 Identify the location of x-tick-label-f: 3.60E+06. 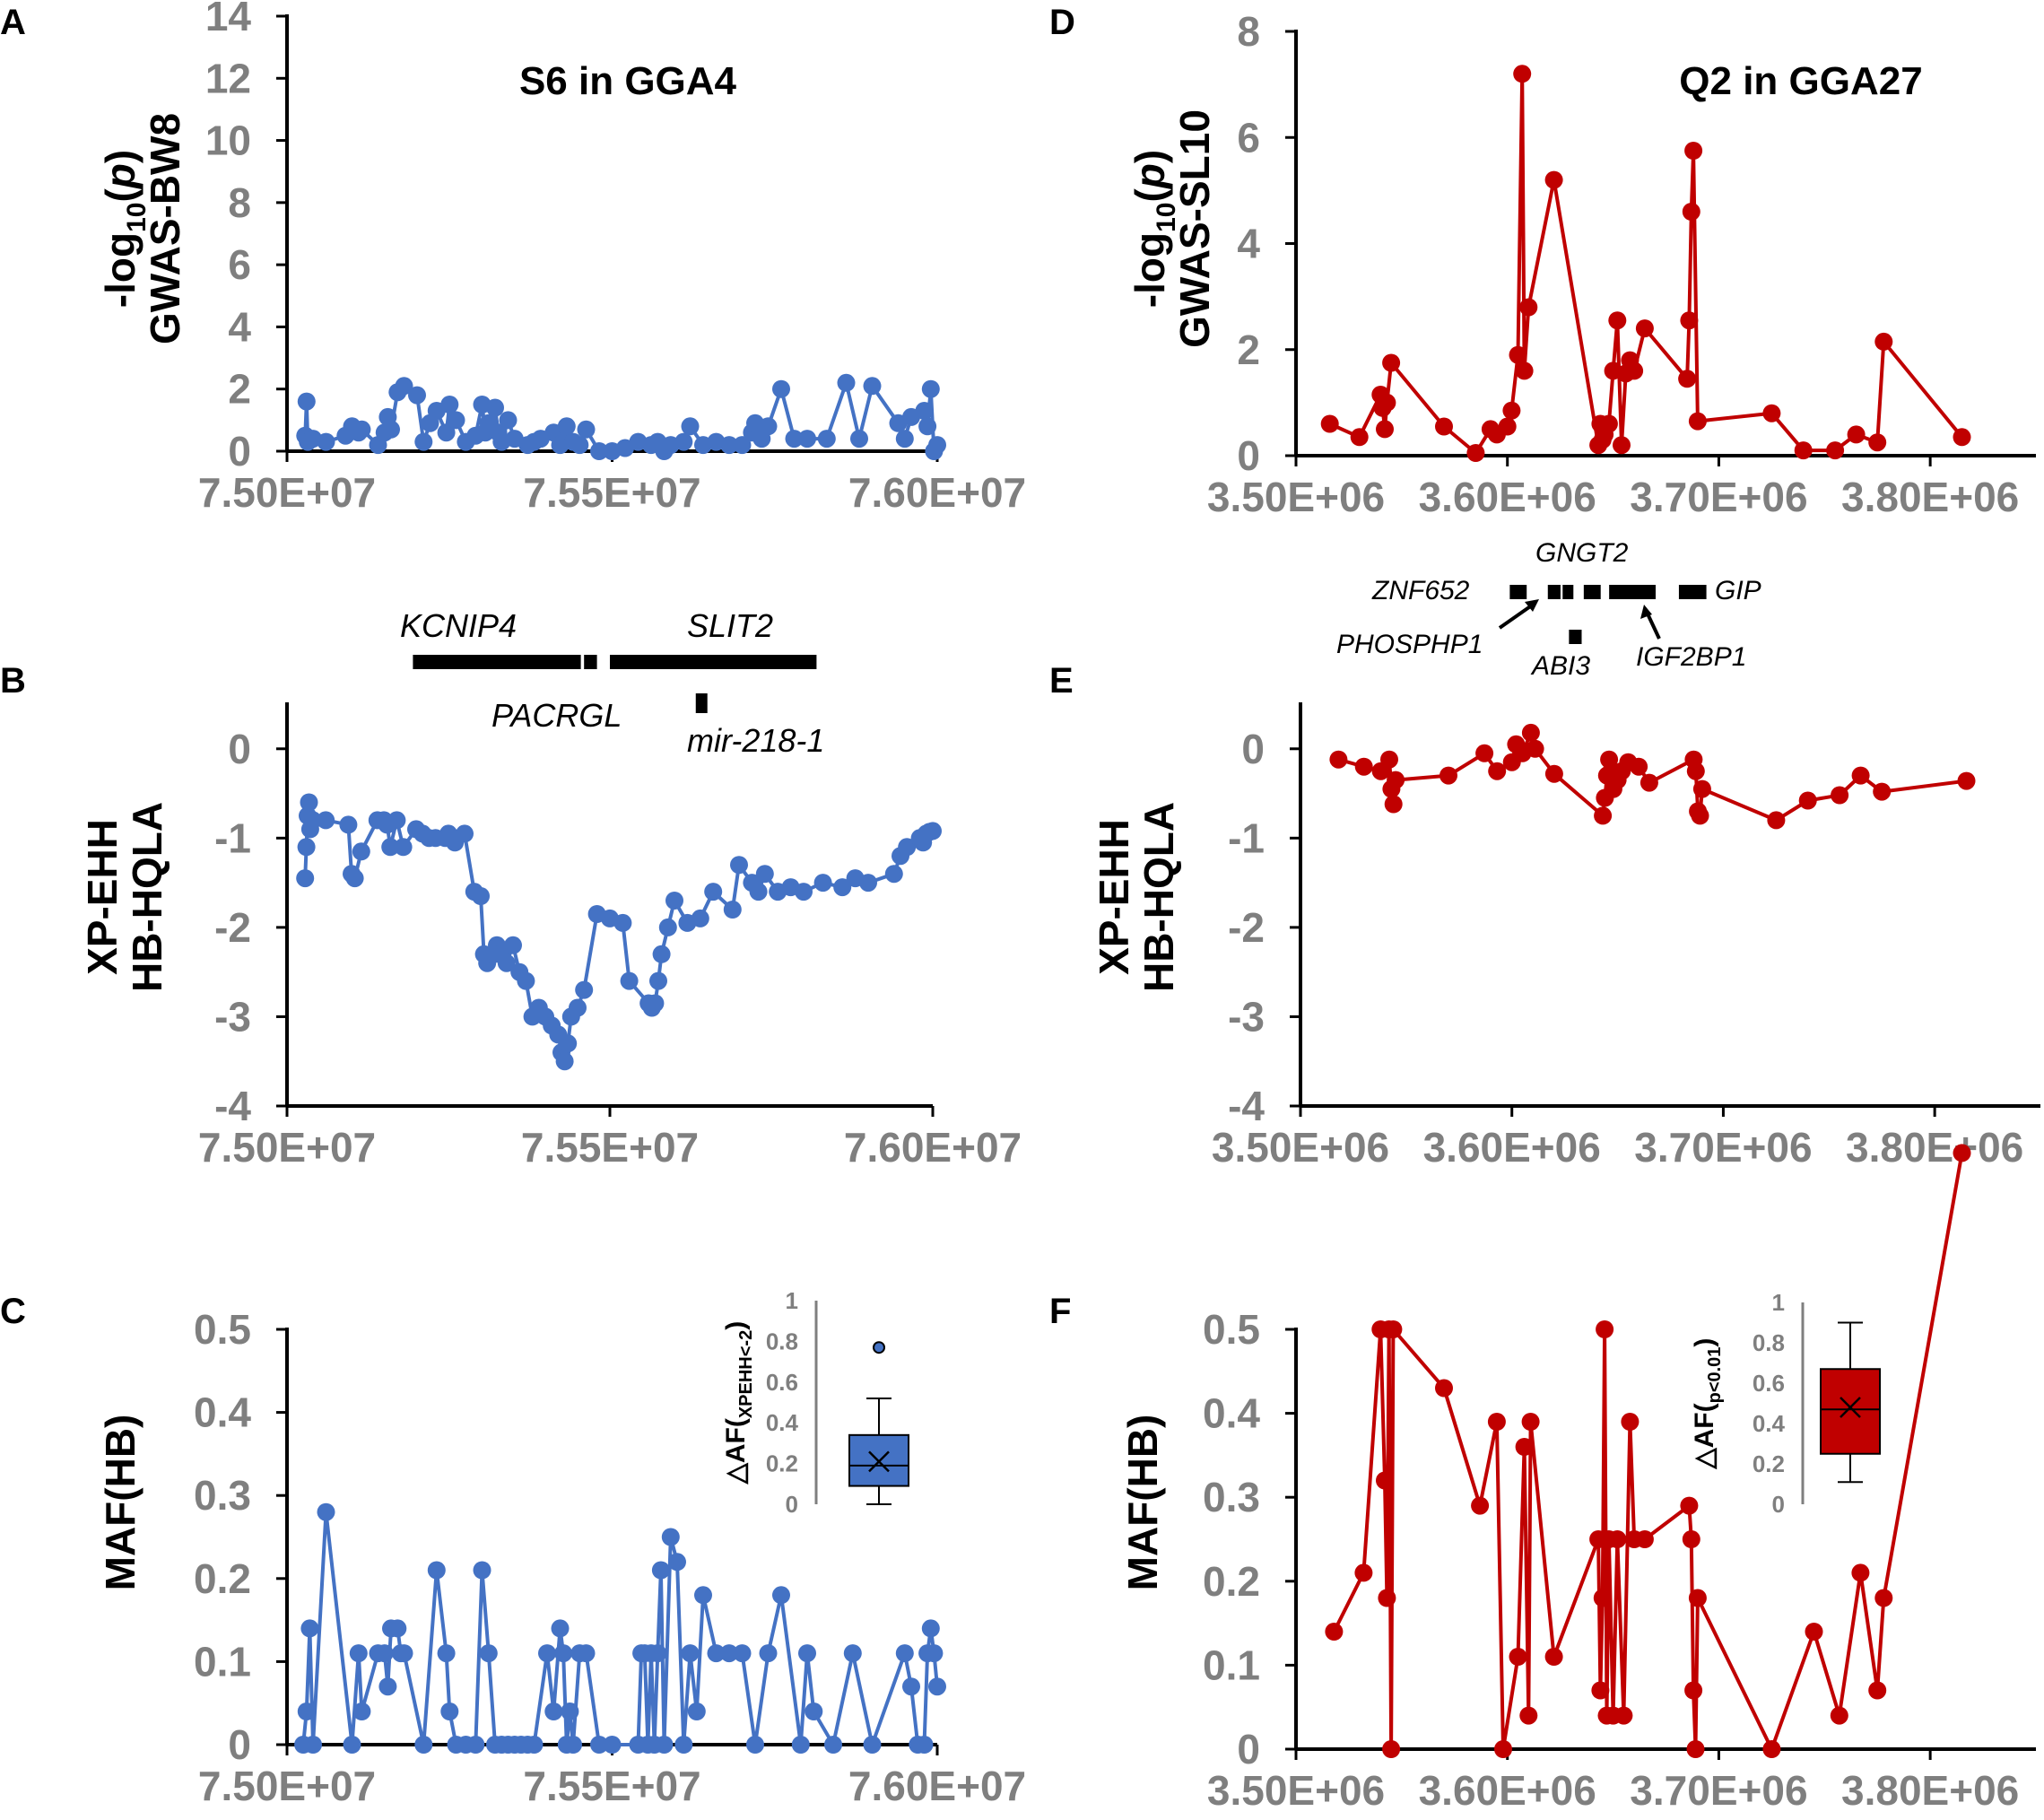
(1508, 1790).